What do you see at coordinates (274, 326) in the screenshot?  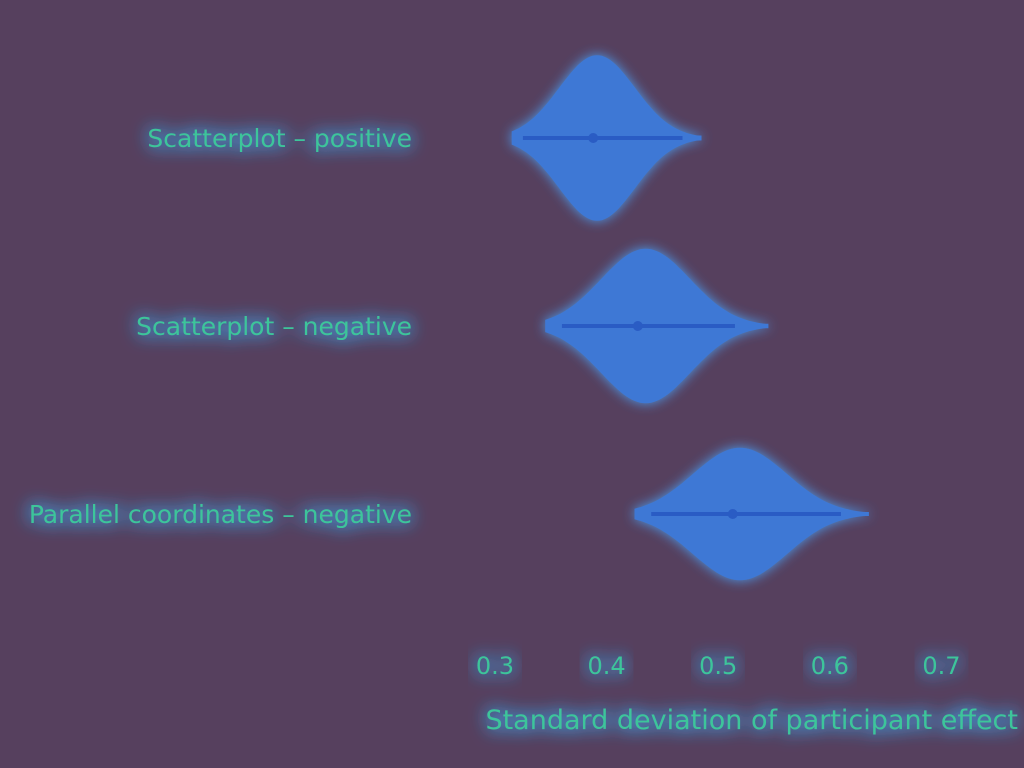 I see `category-label: Scatterplot – negative` at bounding box center [274, 326].